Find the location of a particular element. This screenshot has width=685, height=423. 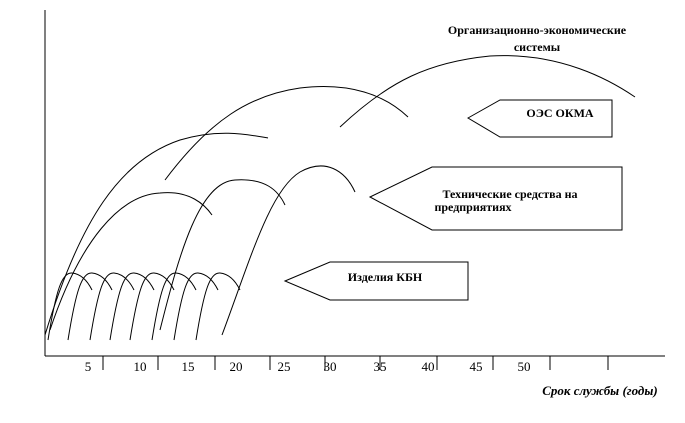

small-curves is located at coordinates (144, 306).